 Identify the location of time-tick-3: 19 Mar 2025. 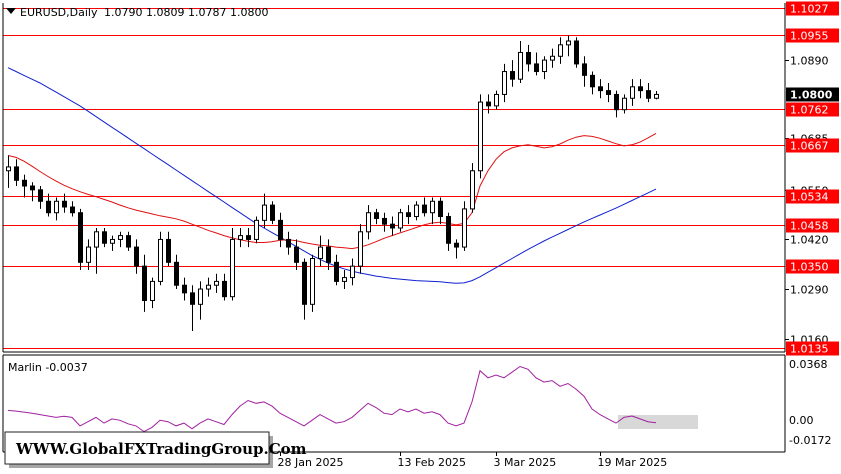
(633, 462).